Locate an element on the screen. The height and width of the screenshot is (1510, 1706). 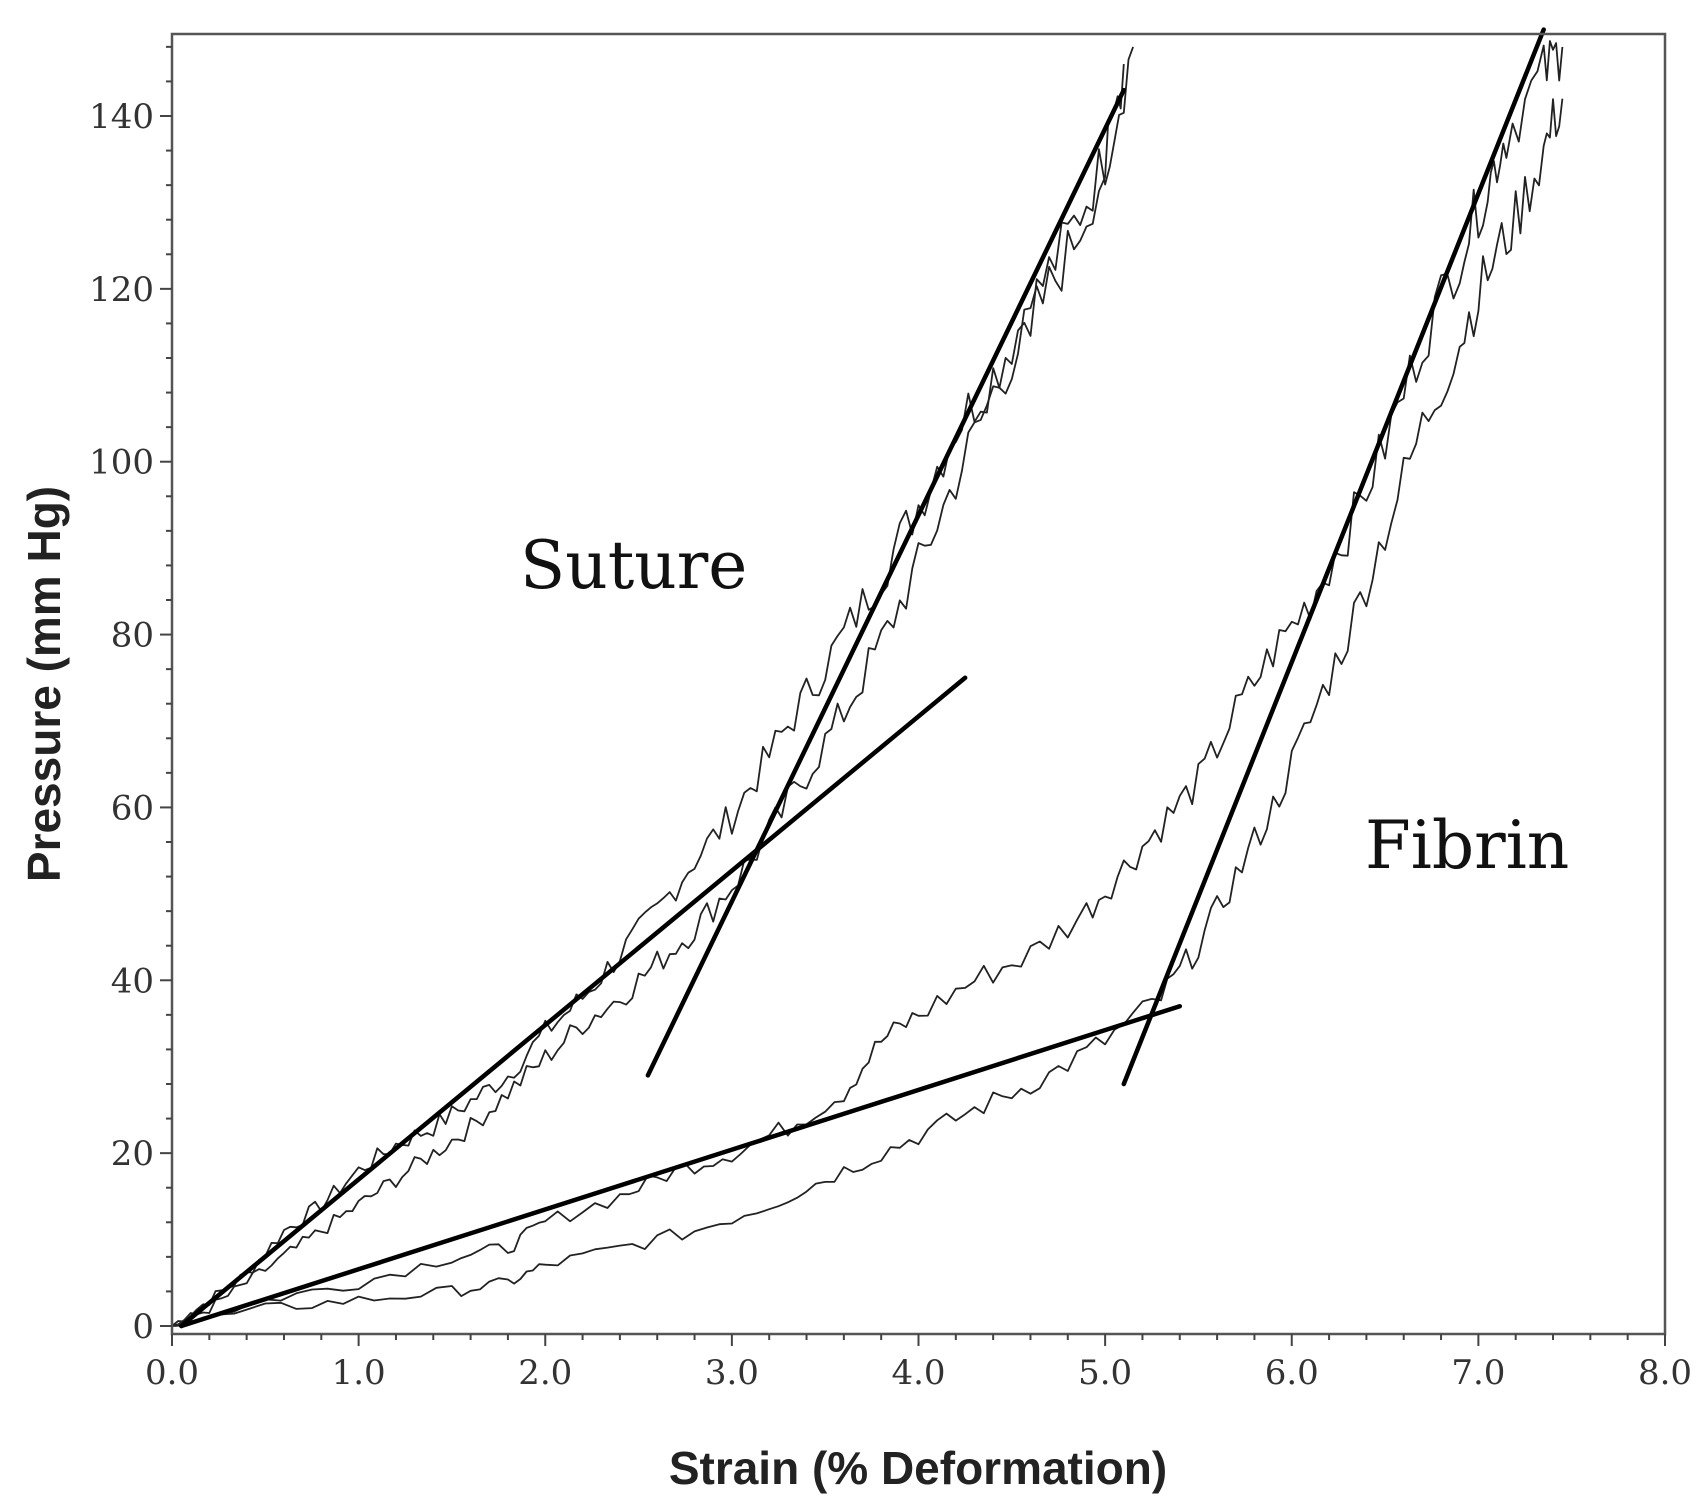
y-tick-label: 40 is located at coordinates (132, 981).